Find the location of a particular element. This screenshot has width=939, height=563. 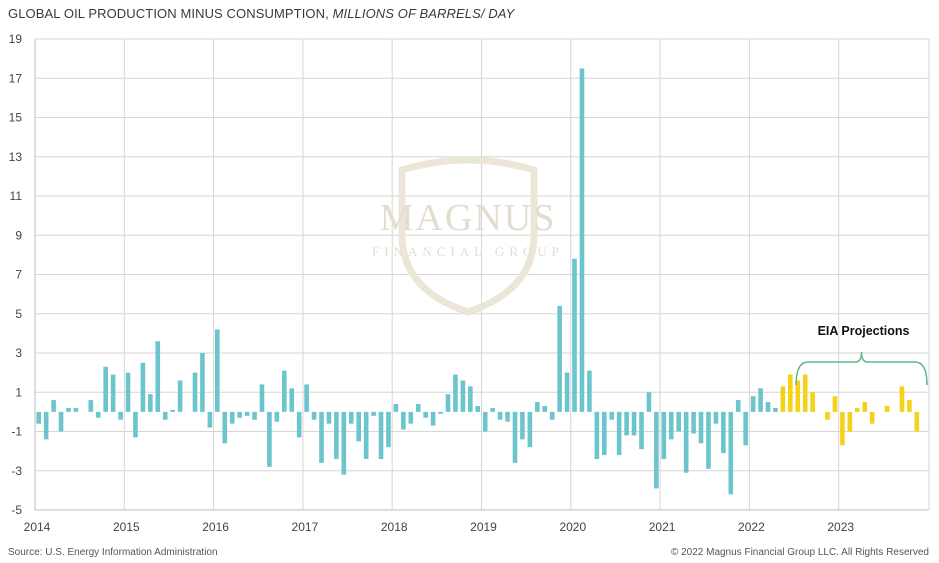

chart-title-main: GLOBAL OIL PRODUCTION MINUS CONSUMPTION, is located at coordinates (170, 13).